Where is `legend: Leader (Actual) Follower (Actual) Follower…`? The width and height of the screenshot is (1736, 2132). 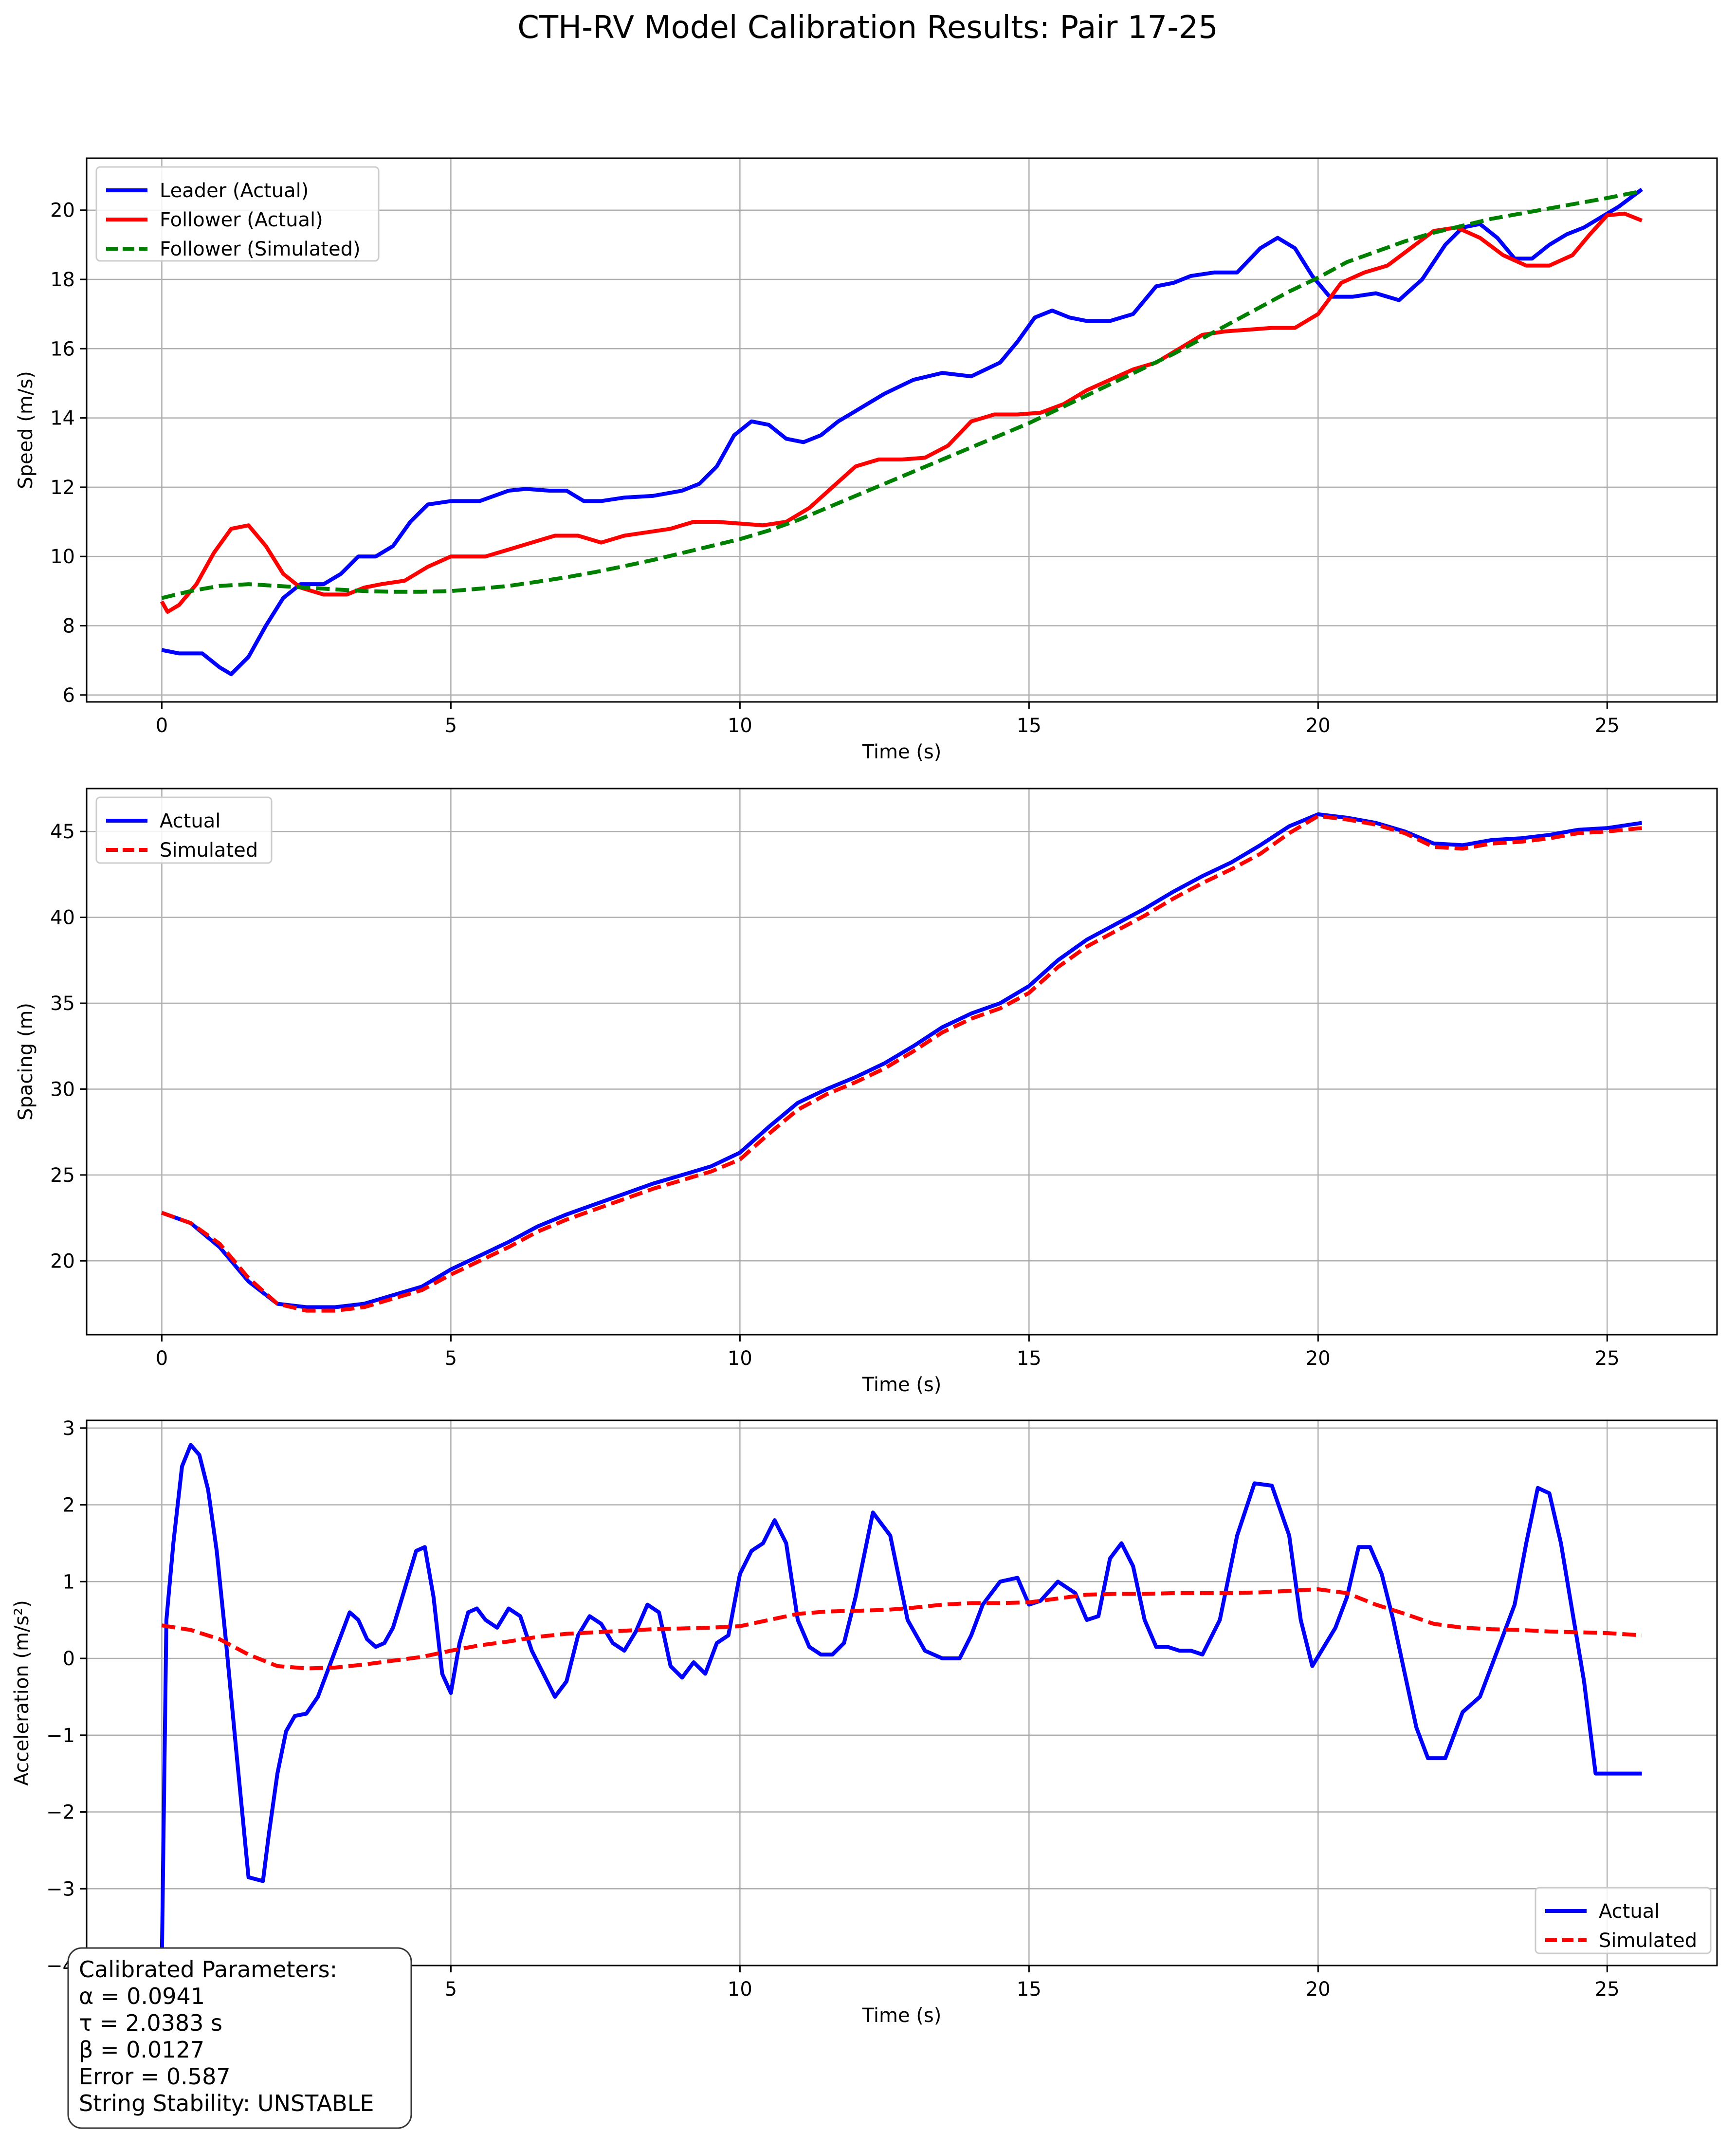 legend: Leader (Actual) Follower (Actual) Follower… is located at coordinates (238, 214).